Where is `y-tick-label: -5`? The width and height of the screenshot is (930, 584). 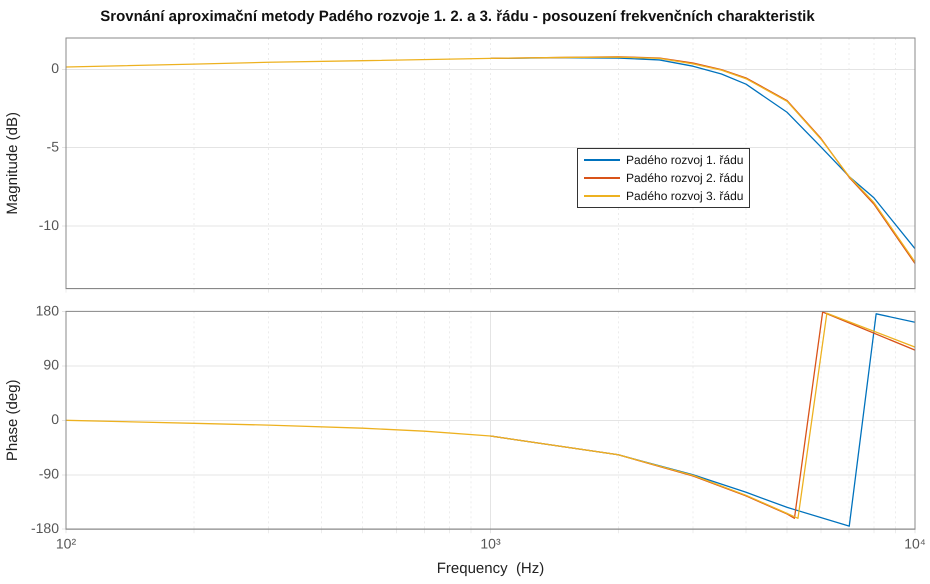 y-tick-label: -5 is located at coordinates (53, 146).